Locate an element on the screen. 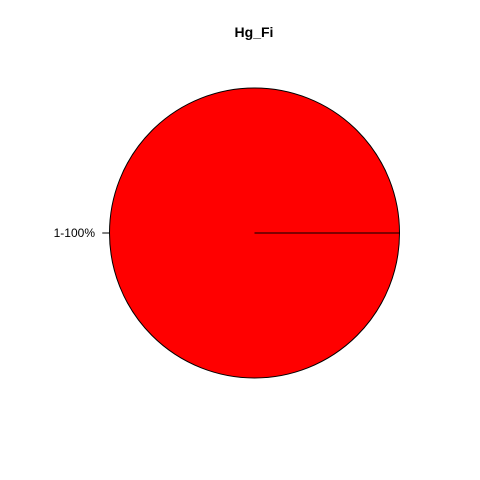 The image size is (480, 480). pie-labels: 1-100% is located at coordinates (82, 233).